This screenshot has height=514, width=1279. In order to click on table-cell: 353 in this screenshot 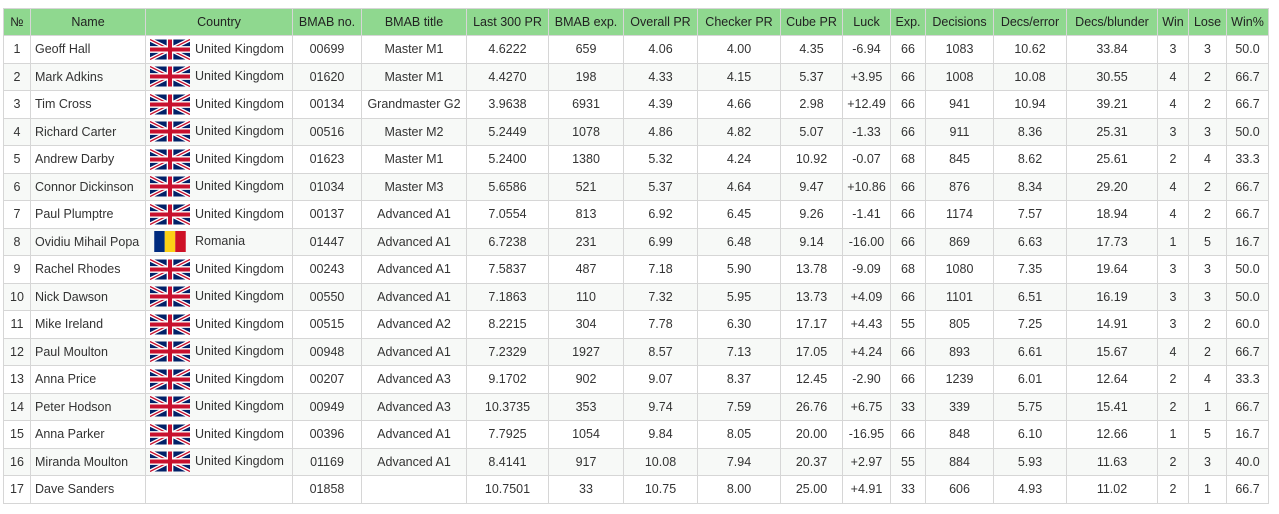, I will do `click(586, 406)`.